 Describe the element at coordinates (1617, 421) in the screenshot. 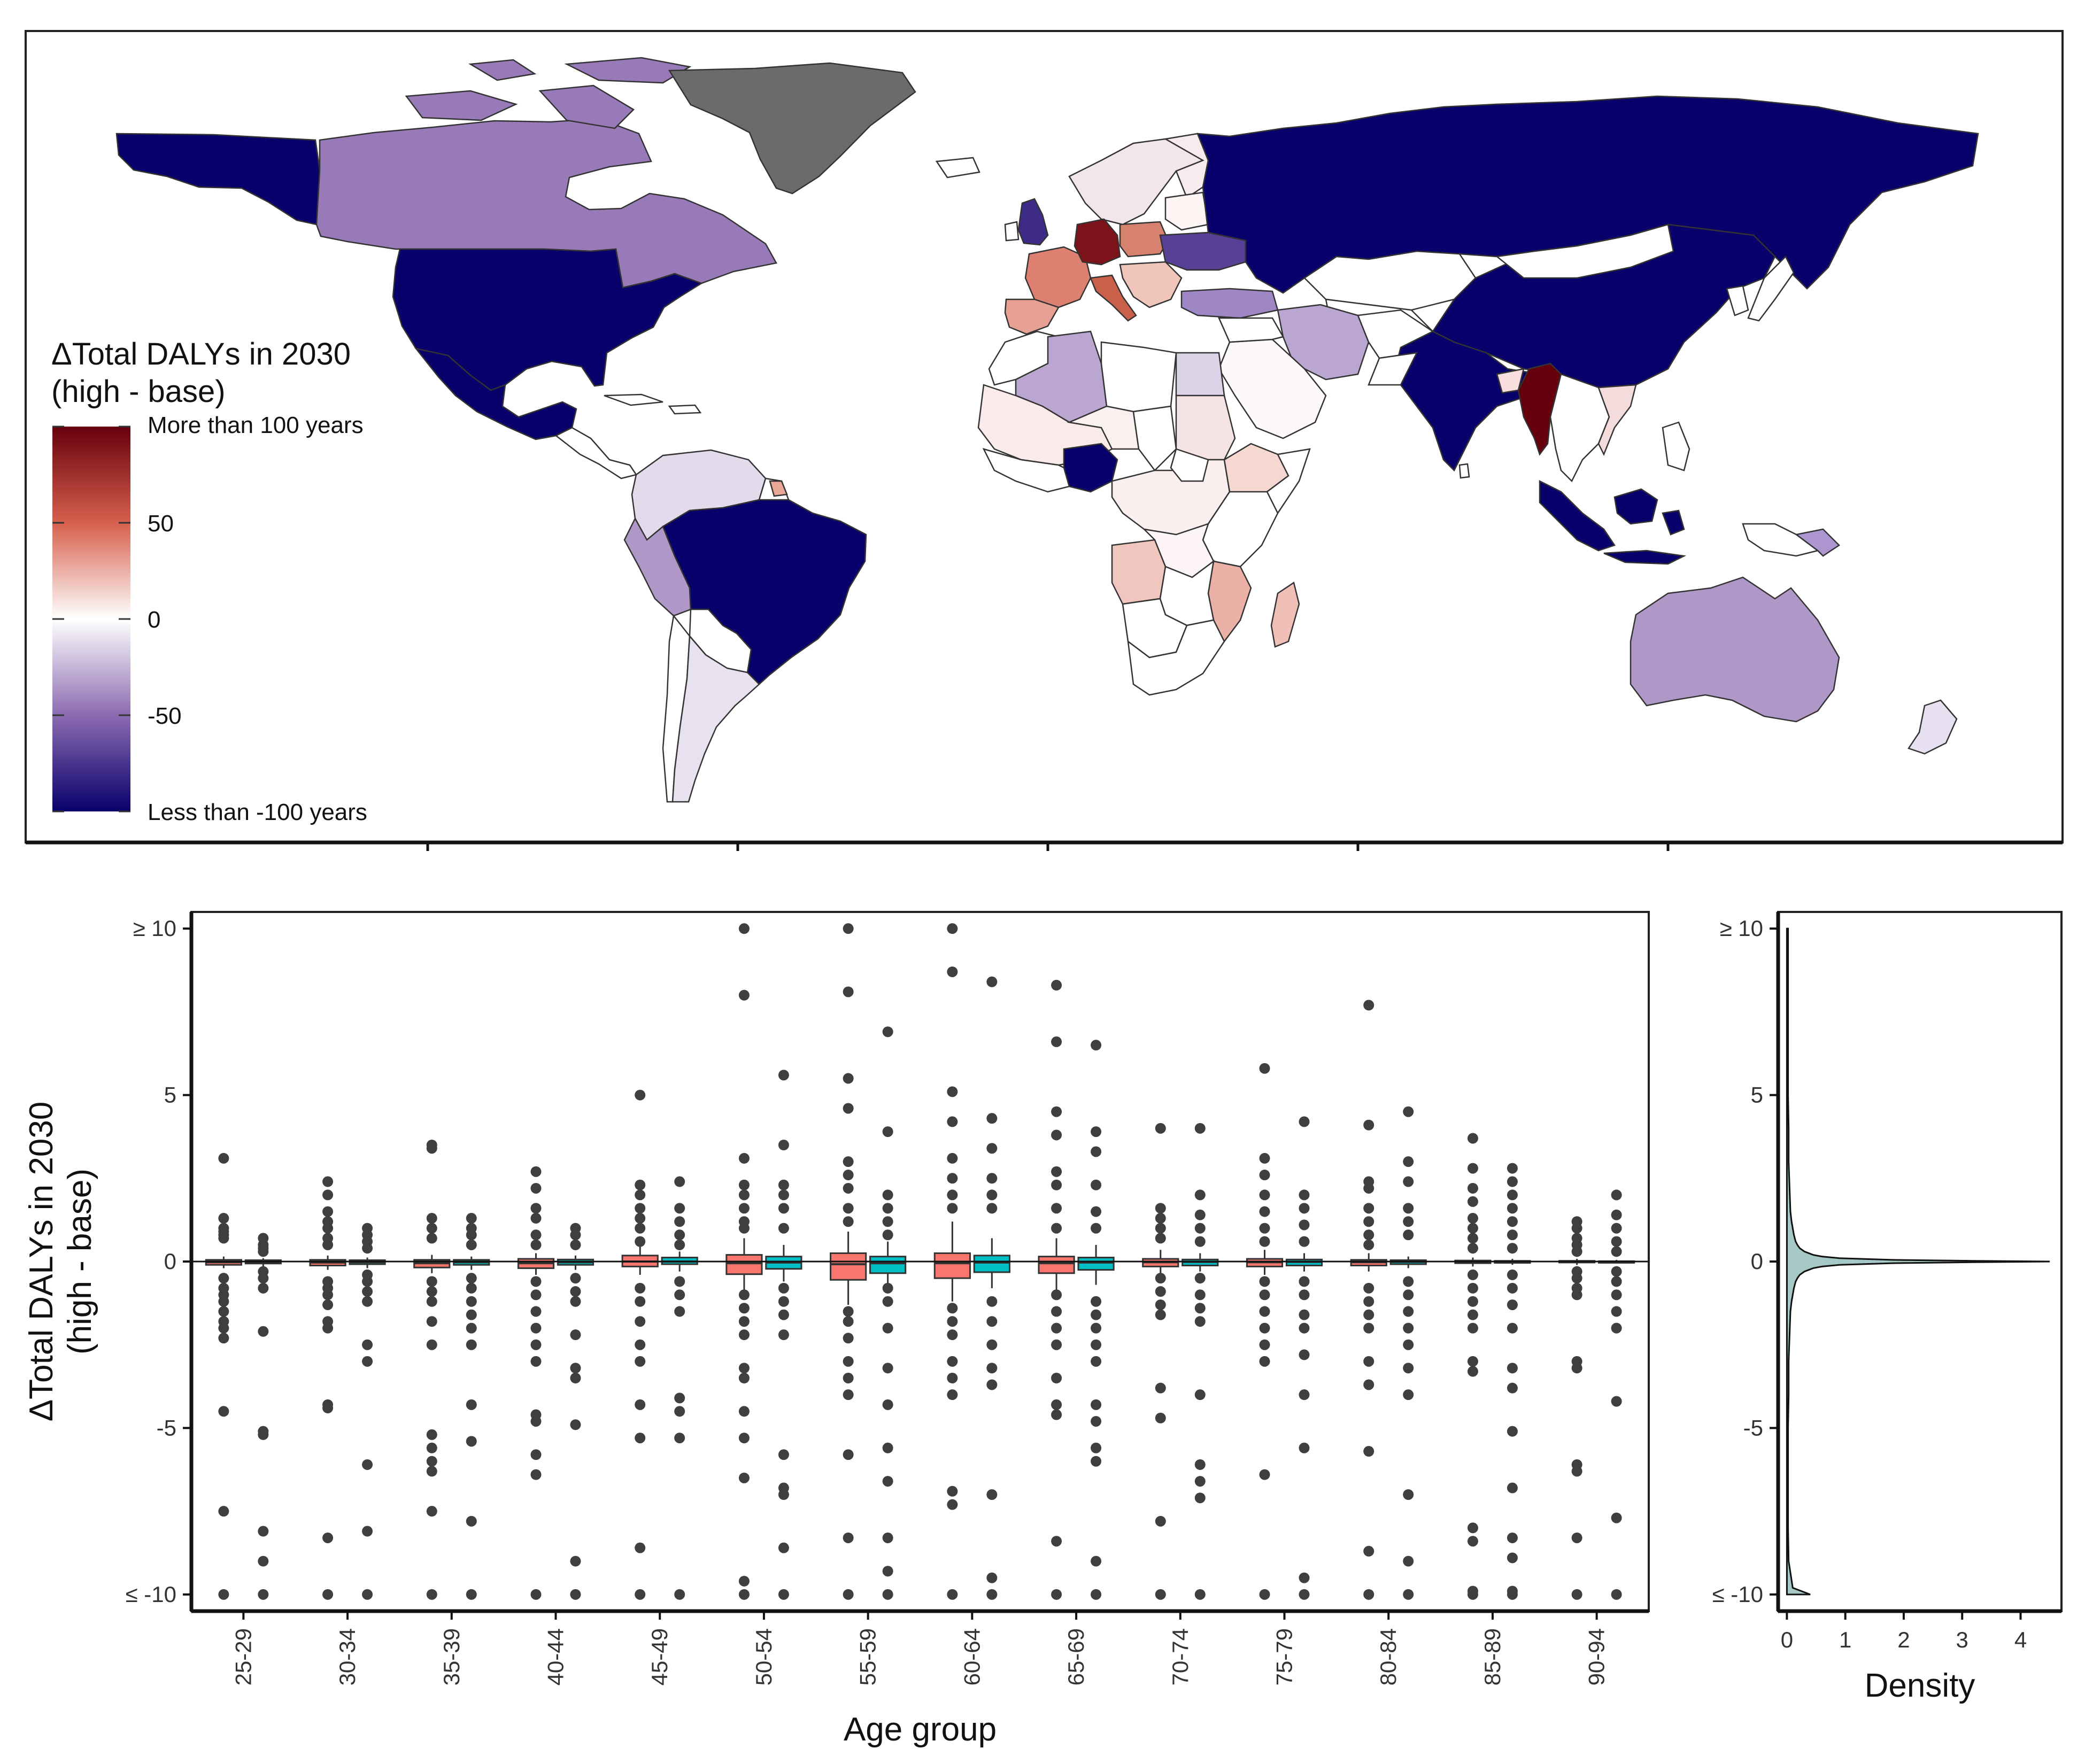

I see `country-vietnam` at that location.